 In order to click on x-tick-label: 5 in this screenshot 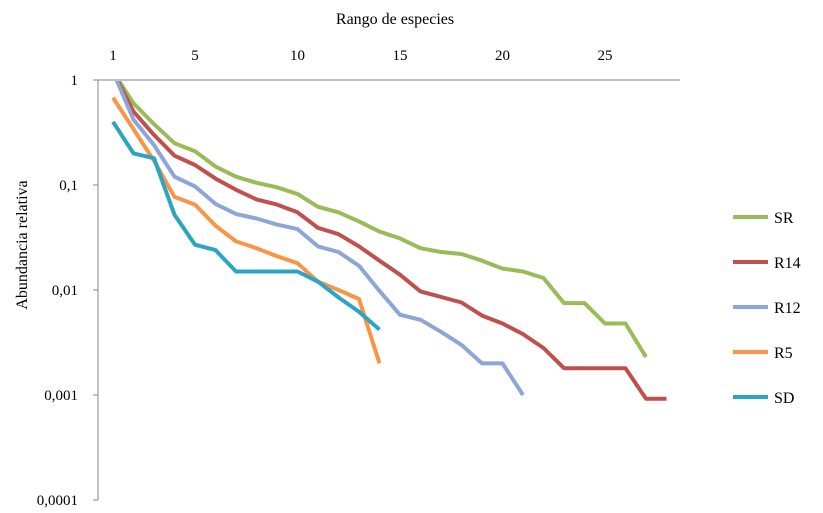, I will do `click(195, 56)`.